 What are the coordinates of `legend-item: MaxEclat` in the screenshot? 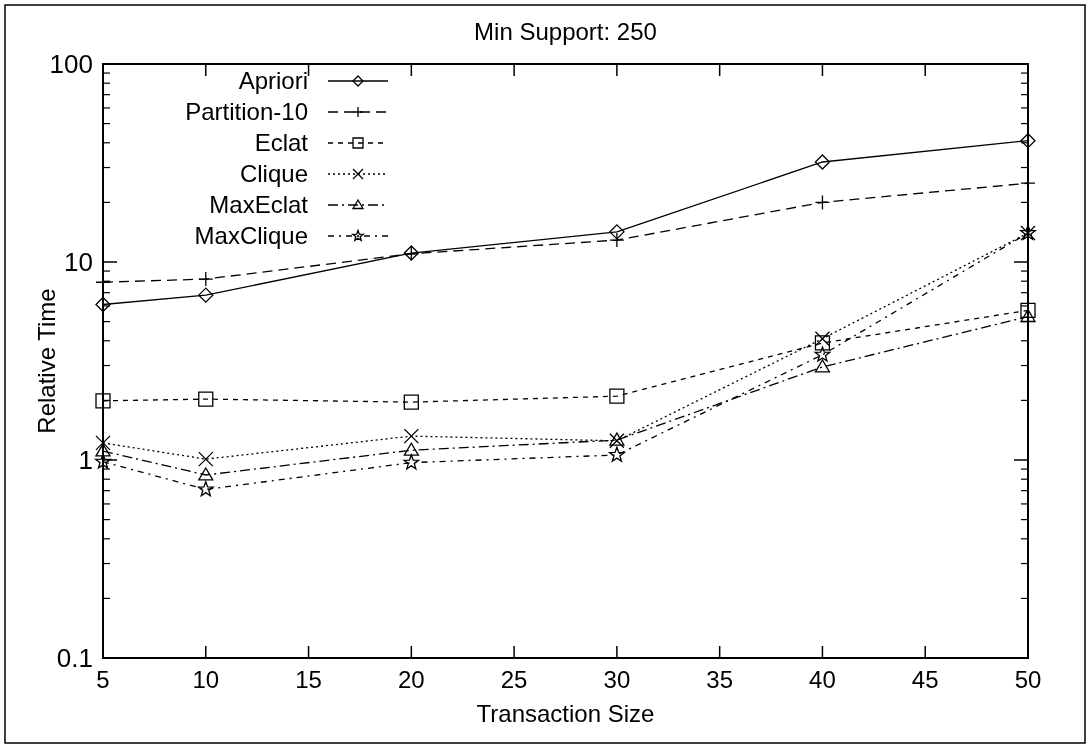 It's located at (299, 204).